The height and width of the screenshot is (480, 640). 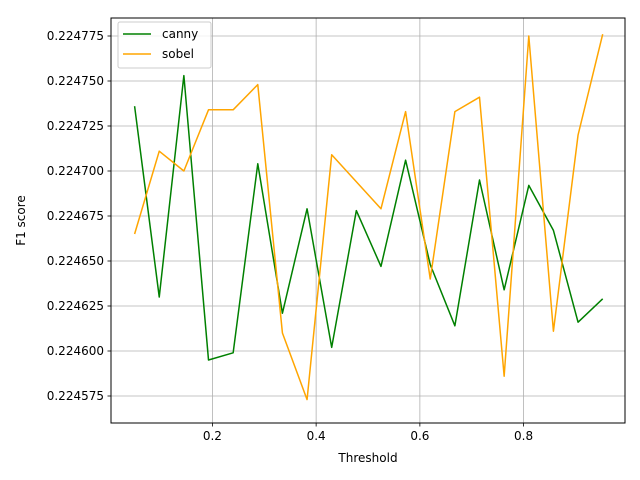 I want to click on y-tick-label: 0.224775, so click(x=75, y=36).